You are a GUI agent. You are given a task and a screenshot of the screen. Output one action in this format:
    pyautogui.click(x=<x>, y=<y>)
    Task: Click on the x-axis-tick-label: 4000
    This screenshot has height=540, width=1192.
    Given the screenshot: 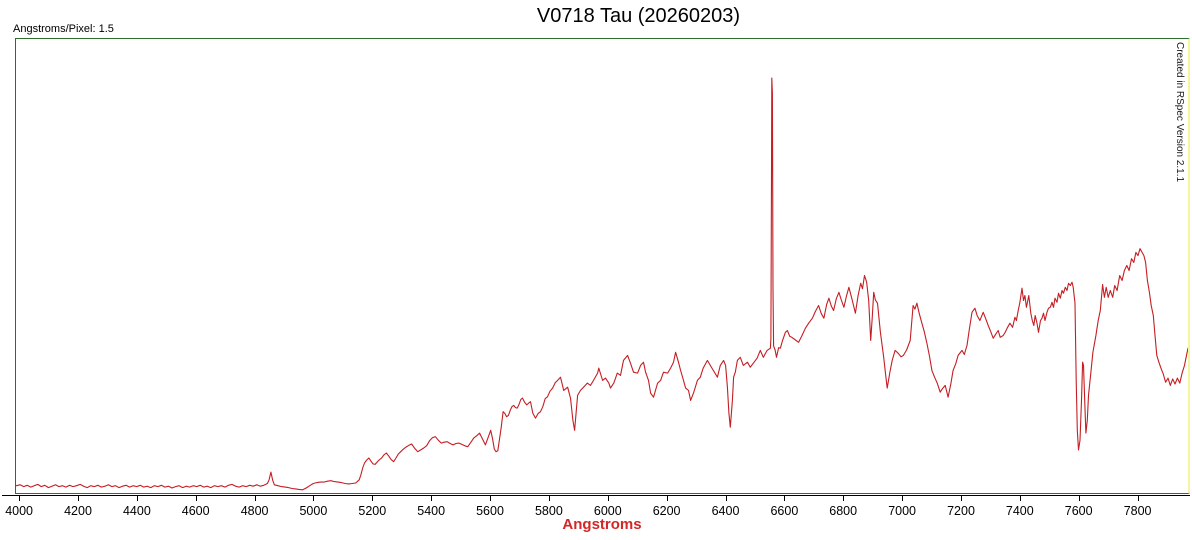 What is the action you would take?
    pyautogui.click(x=19, y=511)
    